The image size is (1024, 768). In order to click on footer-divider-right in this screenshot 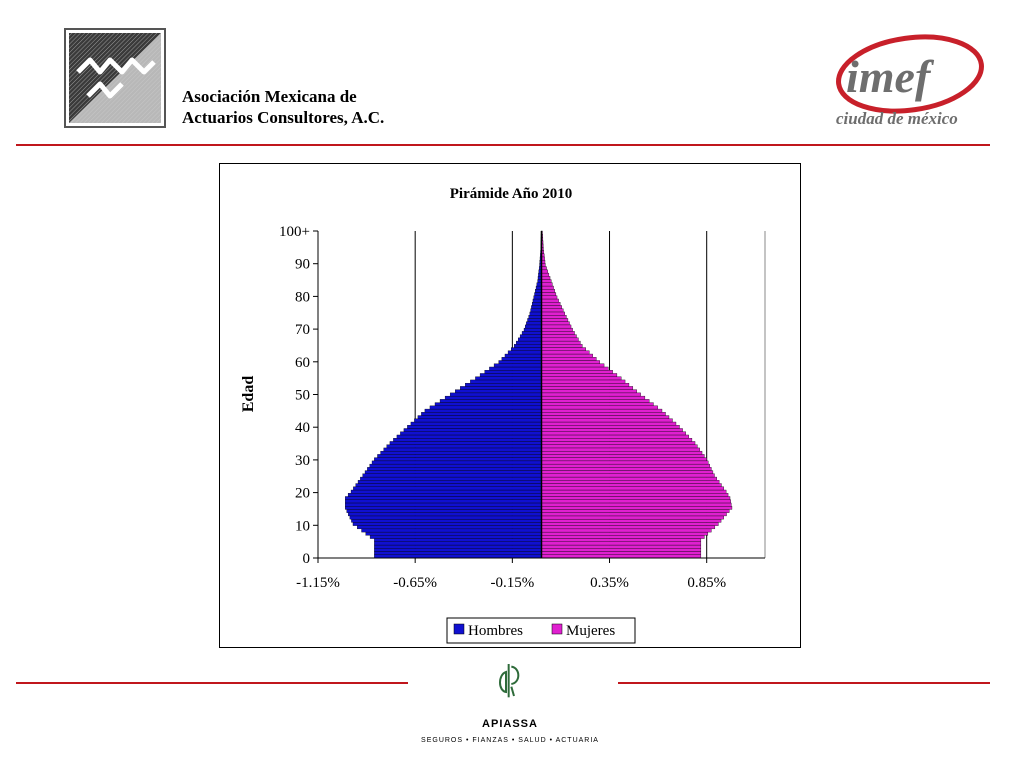, I will do `click(804, 683)`.